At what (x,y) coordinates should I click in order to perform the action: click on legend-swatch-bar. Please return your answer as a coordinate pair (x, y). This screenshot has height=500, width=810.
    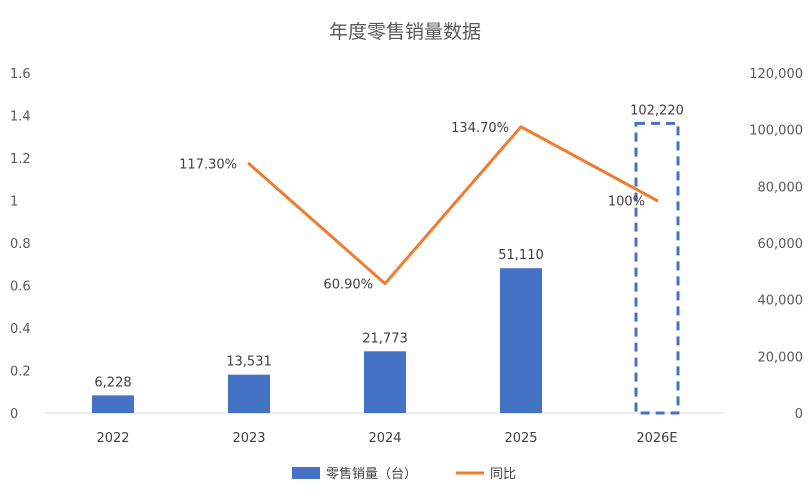
    Looking at the image, I should click on (306, 473).